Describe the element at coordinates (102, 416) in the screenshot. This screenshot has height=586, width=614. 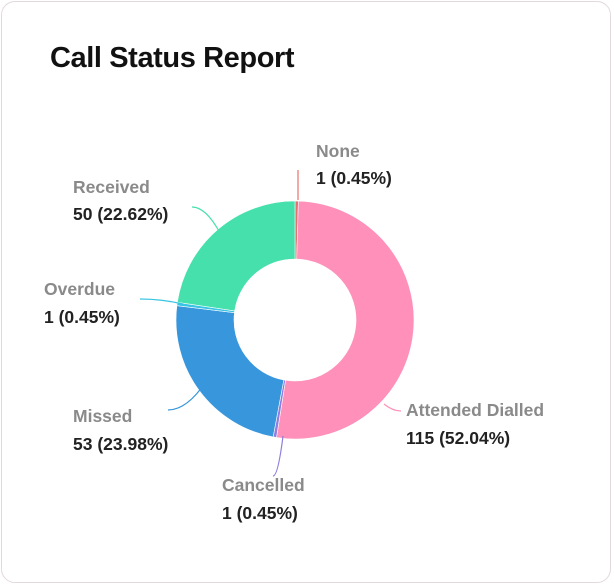
I see `slice-label-missed: Missed` at that location.